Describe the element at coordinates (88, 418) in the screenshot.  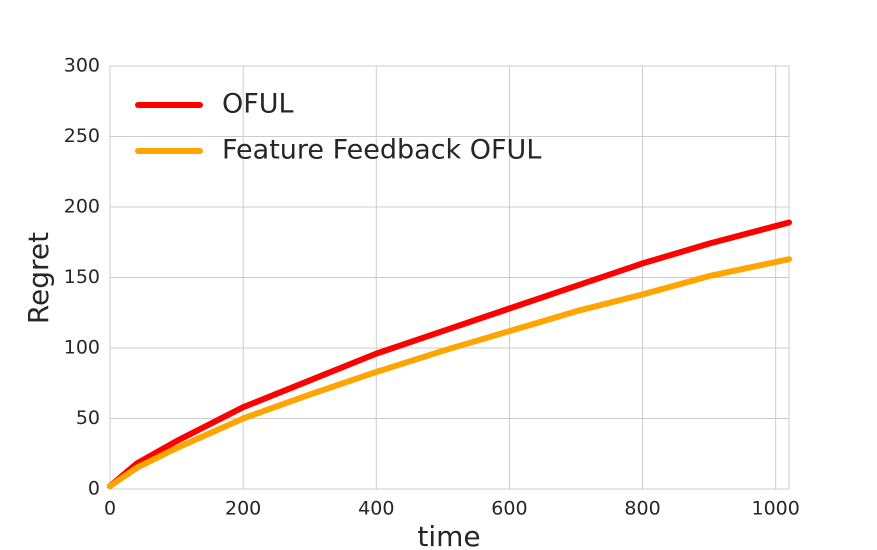
I see `y-tick-label: 50` at that location.